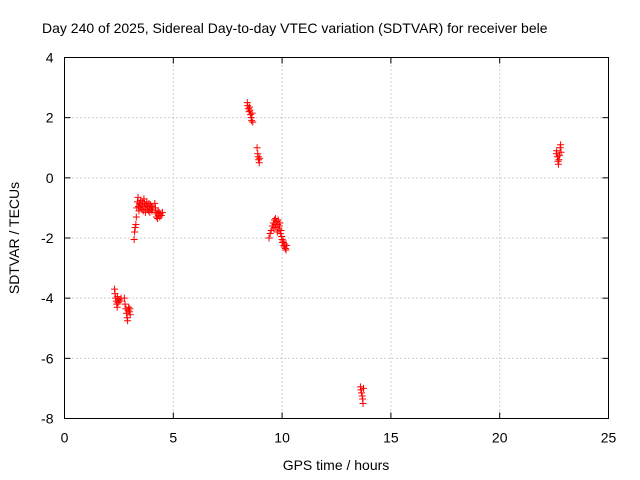 Image resolution: width=640 pixels, height=480 pixels. What do you see at coordinates (47, 298) in the screenshot?
I see `y-tick-label: -4` at bounding box center [47, 298].